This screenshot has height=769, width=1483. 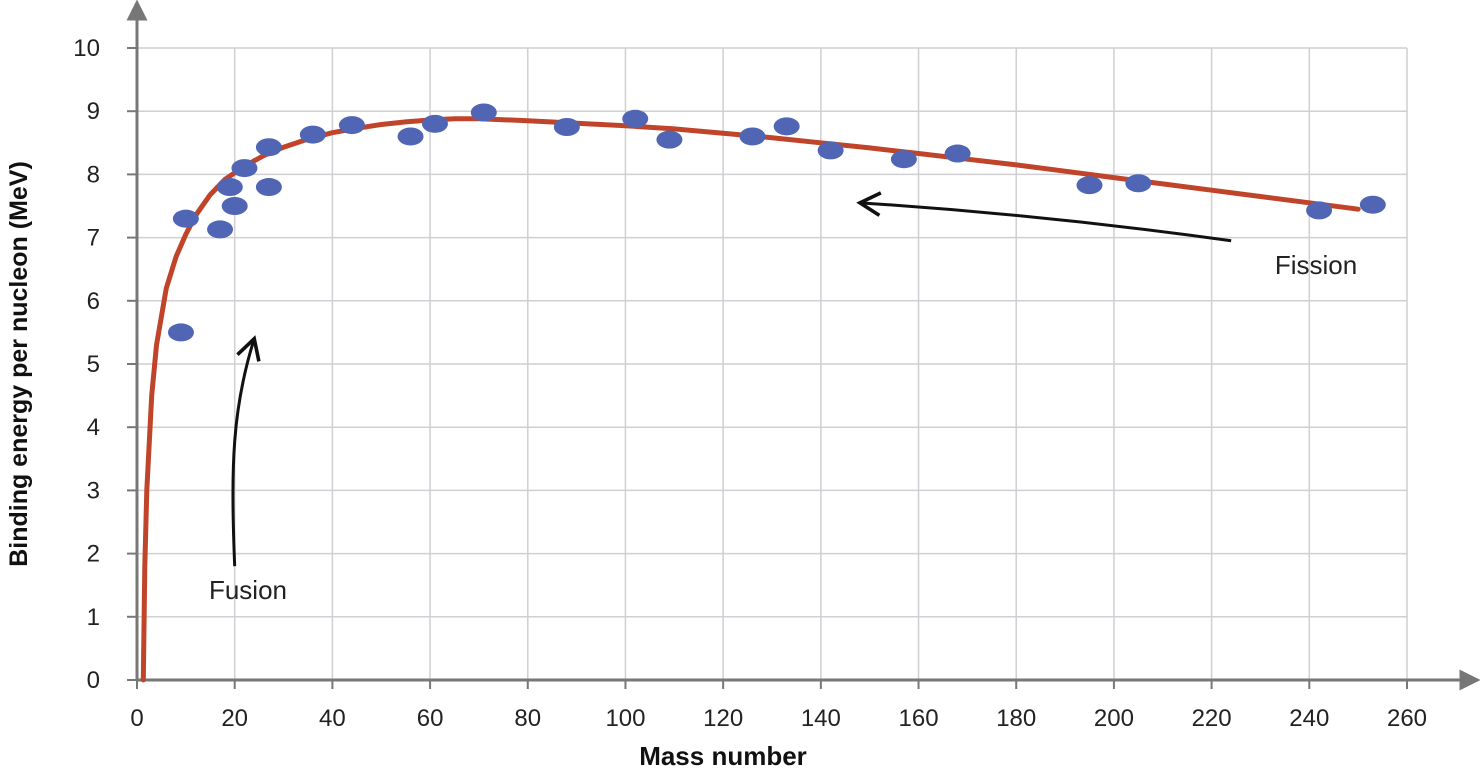 What do you see at coordinates (430, 718) in the screenshot?
I see `x-tick-label: 60` at bounding box center [430, 718].